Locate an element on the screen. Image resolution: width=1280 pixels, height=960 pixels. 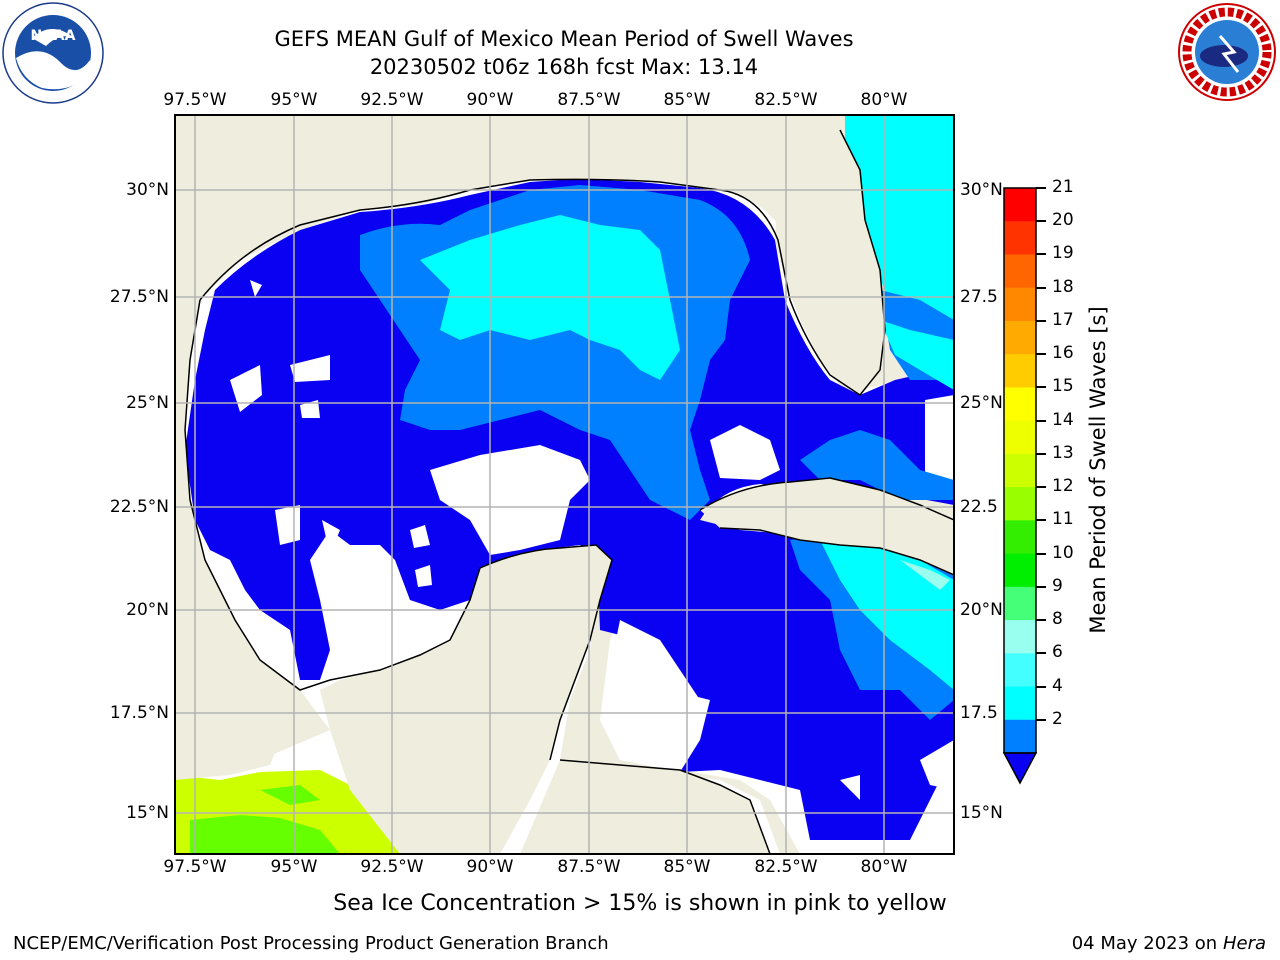
lat-label-left: 22.5°N is located at coordinates (139, 507).